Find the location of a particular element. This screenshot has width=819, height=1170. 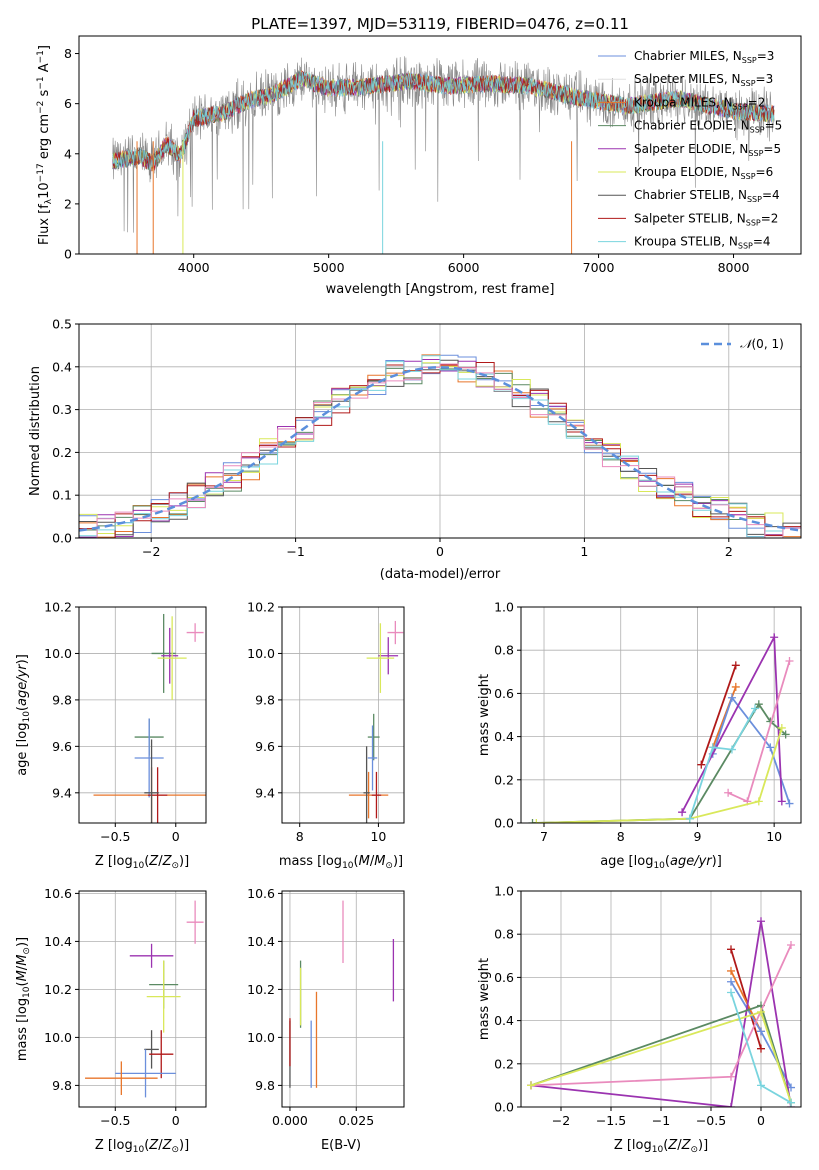

spectrum-legend-label-part: Chabrier MILES, N is located at coordinates (688, 56).